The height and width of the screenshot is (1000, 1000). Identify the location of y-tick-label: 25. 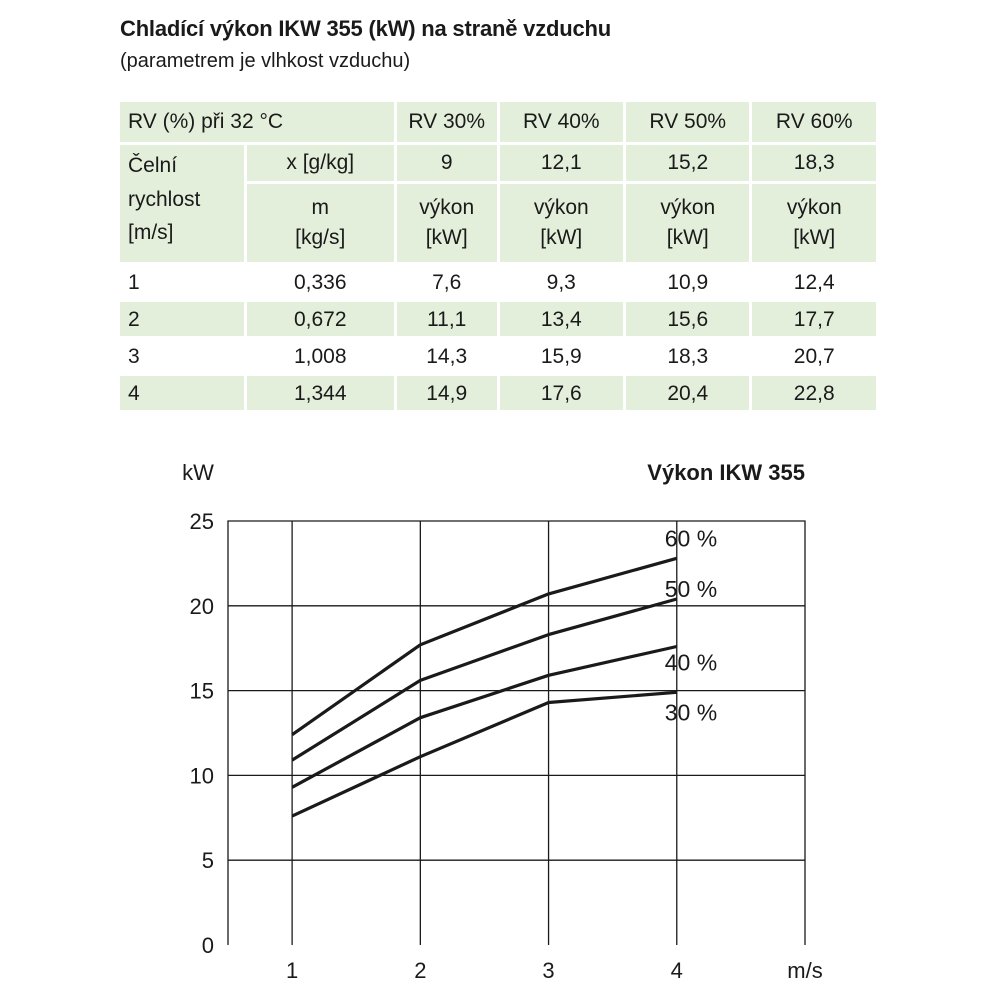
(202, 521).